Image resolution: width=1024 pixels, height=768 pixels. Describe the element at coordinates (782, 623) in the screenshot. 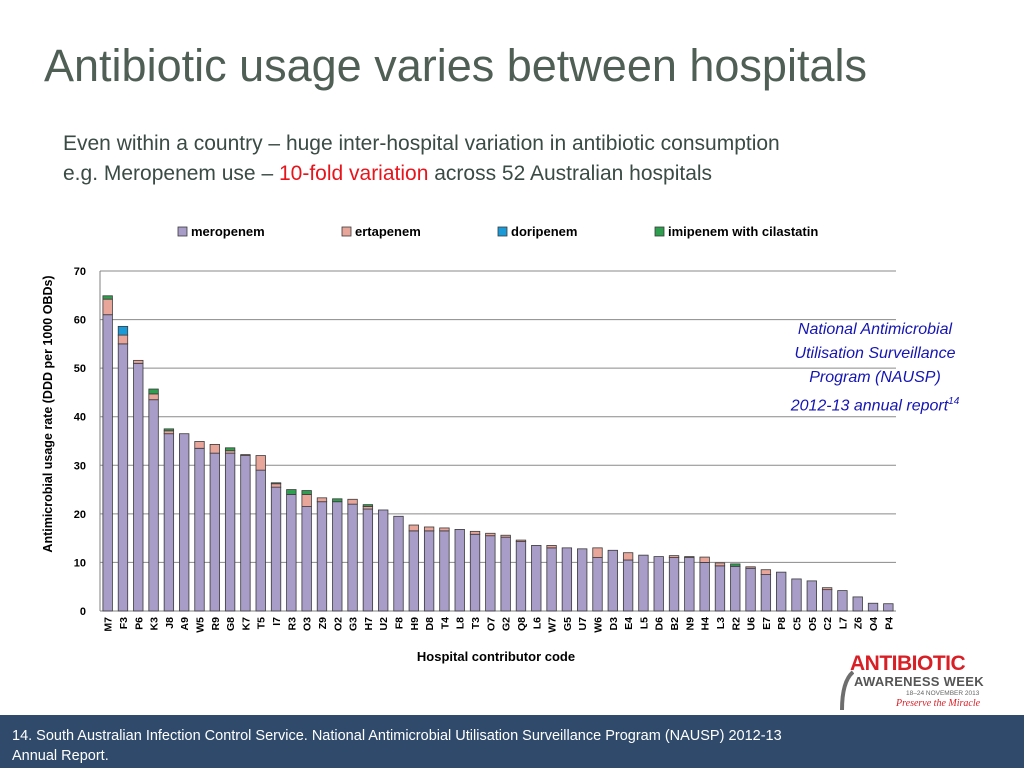

I see `x-tick-label: P8` at that location.